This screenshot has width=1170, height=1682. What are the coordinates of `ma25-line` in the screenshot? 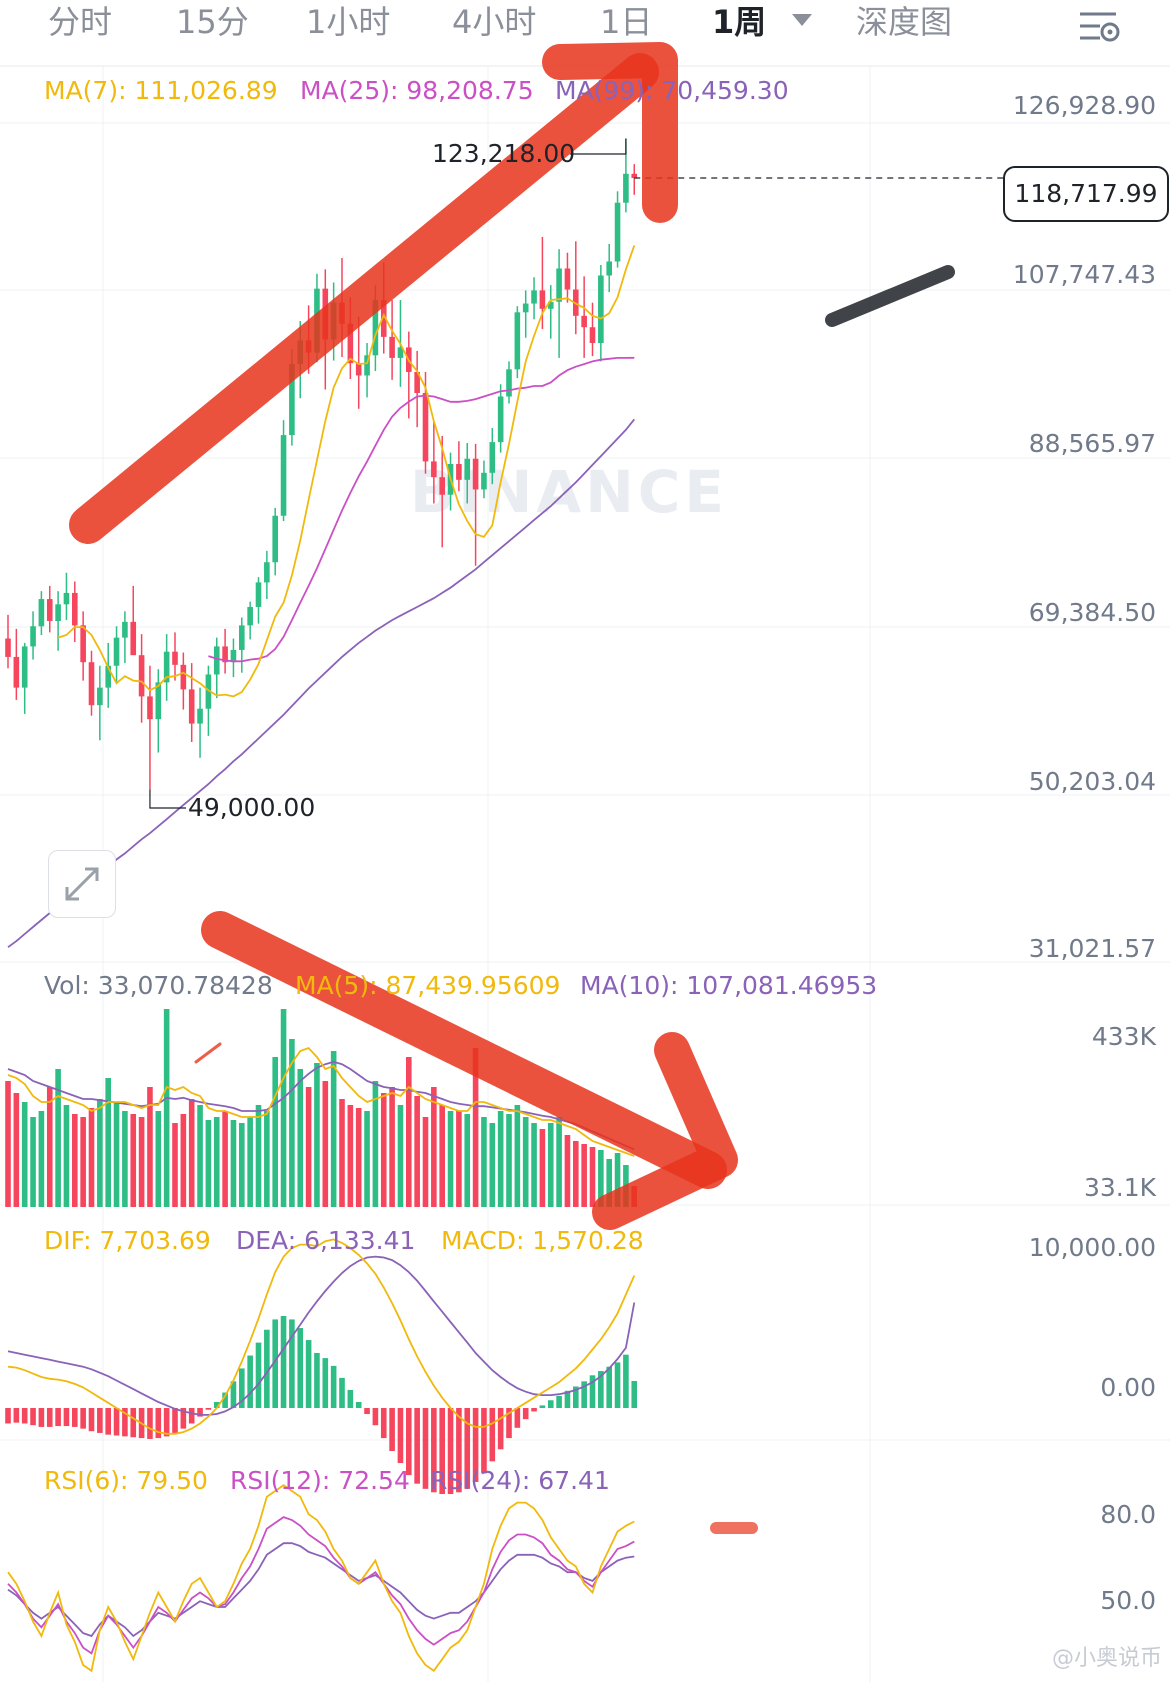 It's located at (421, 509).